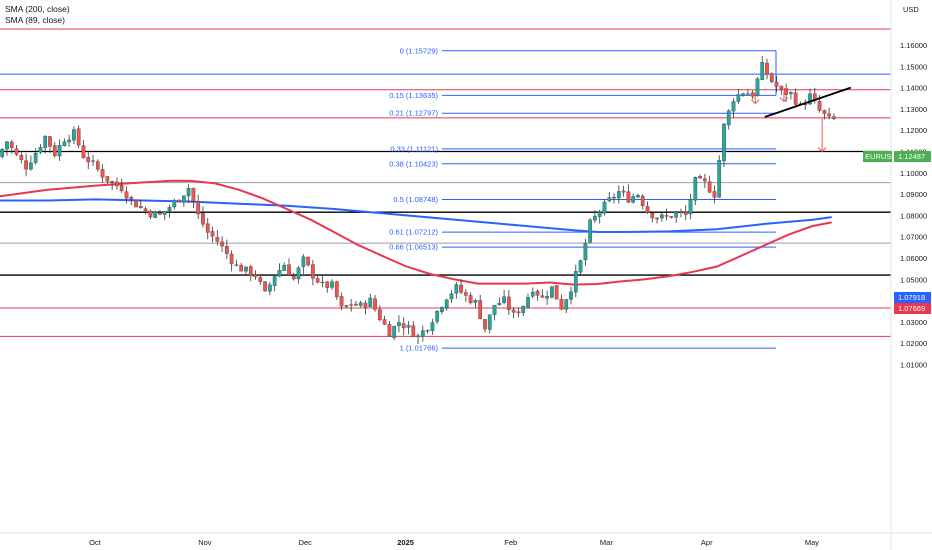  I want to click on price-tick-label: 1.12000, so click(913, 130).